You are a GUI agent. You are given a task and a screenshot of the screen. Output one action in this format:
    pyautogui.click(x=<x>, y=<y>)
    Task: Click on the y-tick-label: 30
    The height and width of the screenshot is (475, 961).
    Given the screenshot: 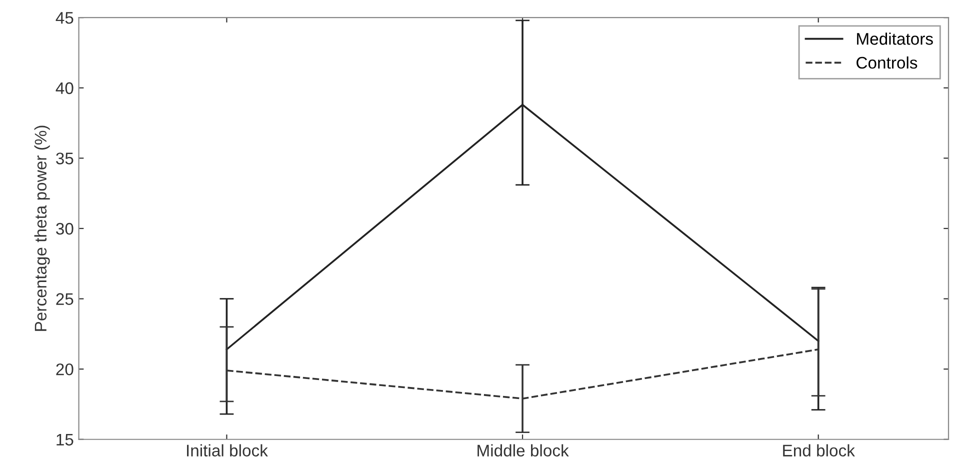 What is the action you would take?
    pyautogui.click(x=65, y=228)
    